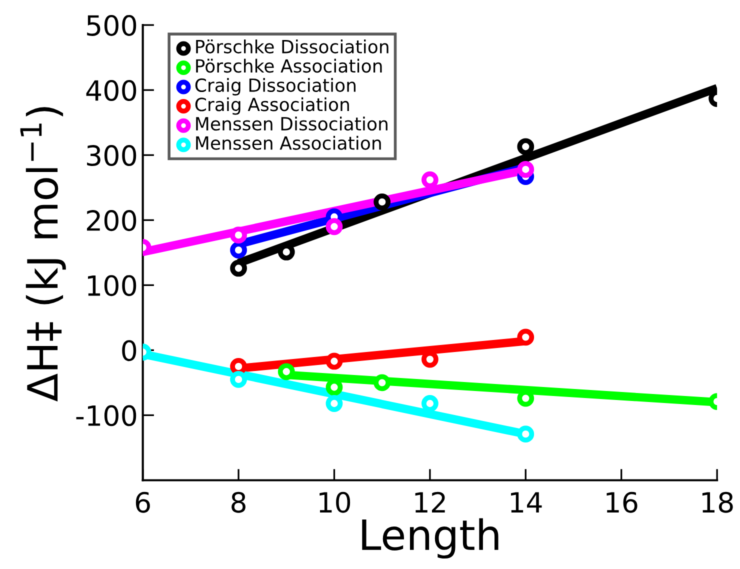 The width and height of the screenshot is (740, 569). I want to click on y-tick-label: 500, so click(111, 25).